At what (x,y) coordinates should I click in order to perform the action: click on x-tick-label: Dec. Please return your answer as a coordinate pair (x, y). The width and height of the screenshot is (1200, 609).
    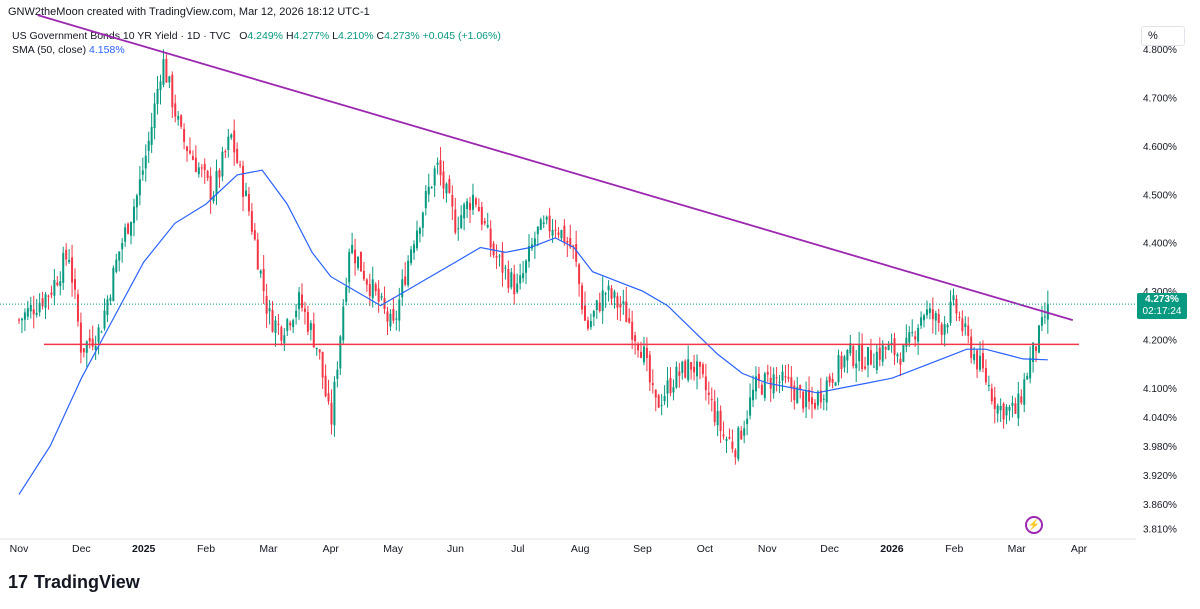
    Looking at the image, I should click on (81, 549).